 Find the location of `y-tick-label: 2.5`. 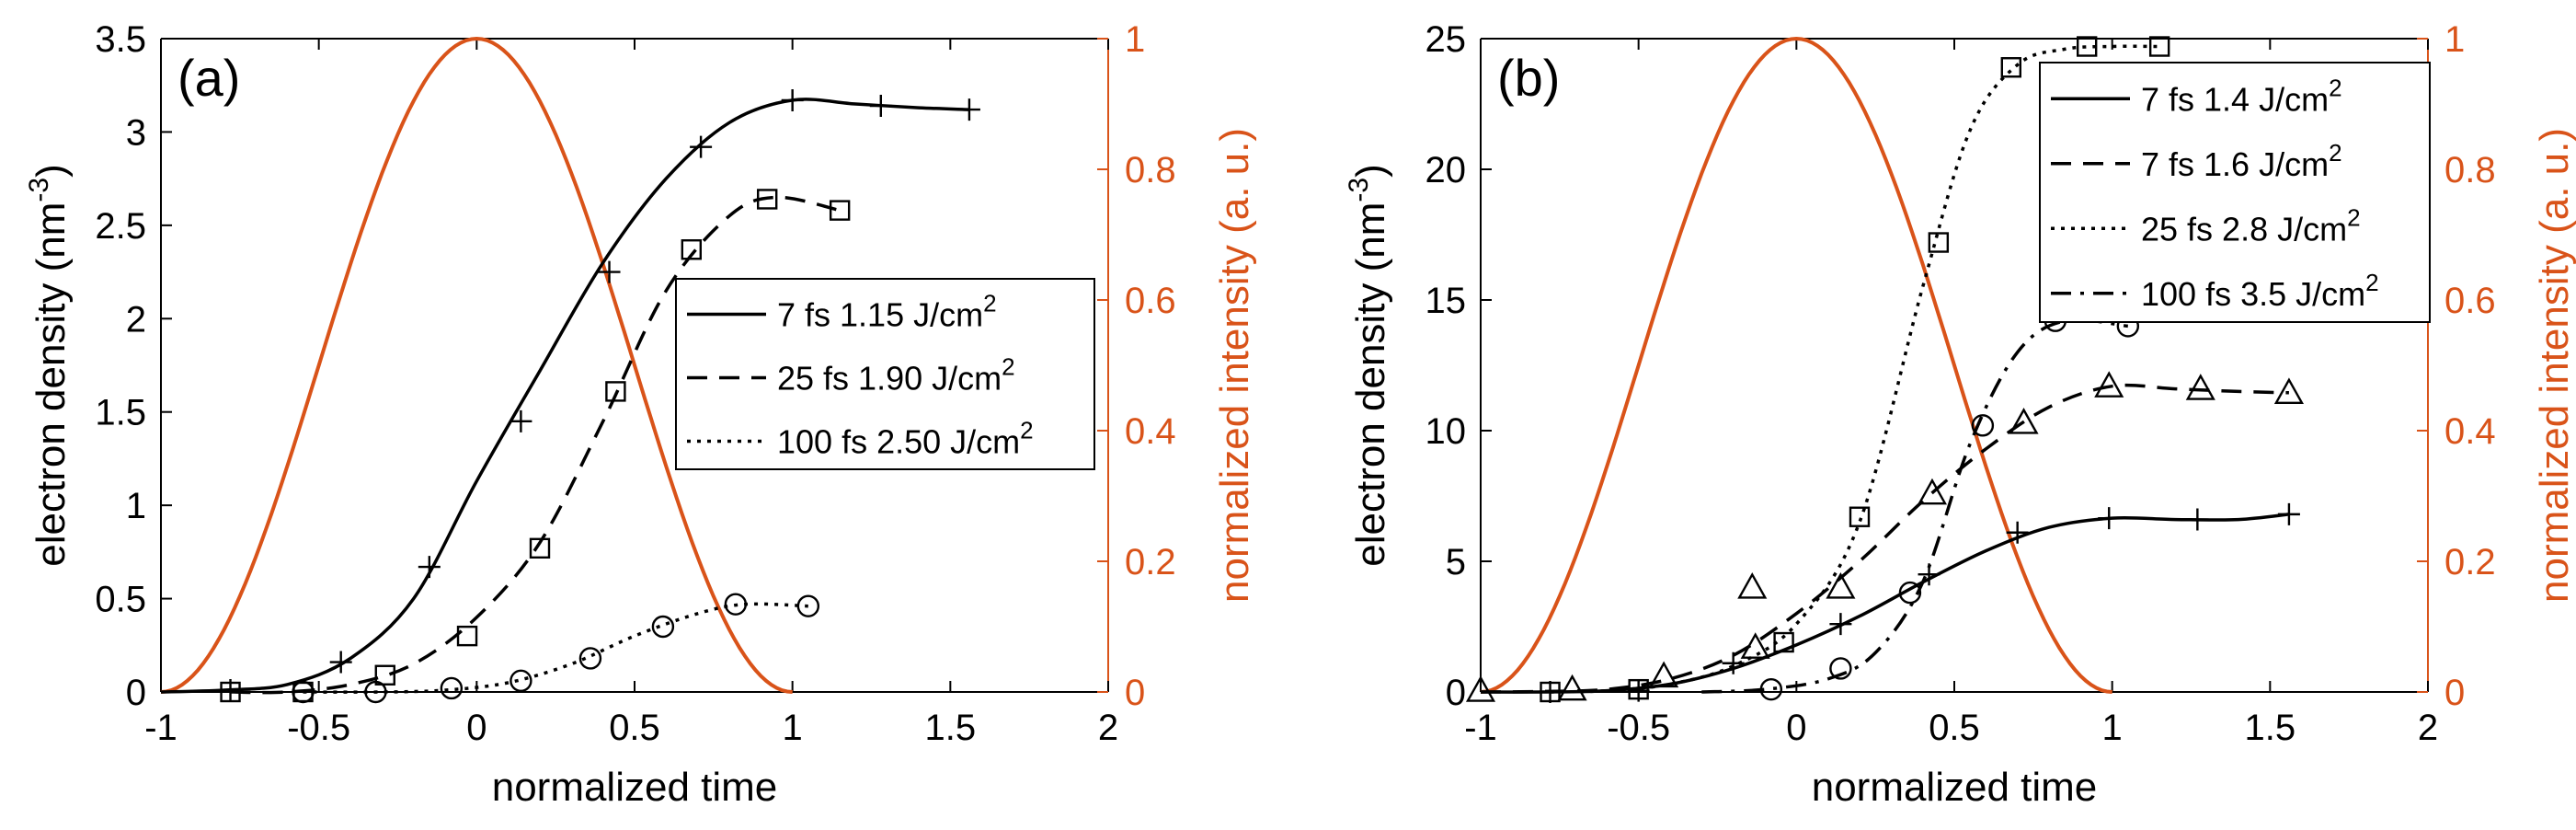

y-tick-label: 2.5 is located at coordinates (121, 226).